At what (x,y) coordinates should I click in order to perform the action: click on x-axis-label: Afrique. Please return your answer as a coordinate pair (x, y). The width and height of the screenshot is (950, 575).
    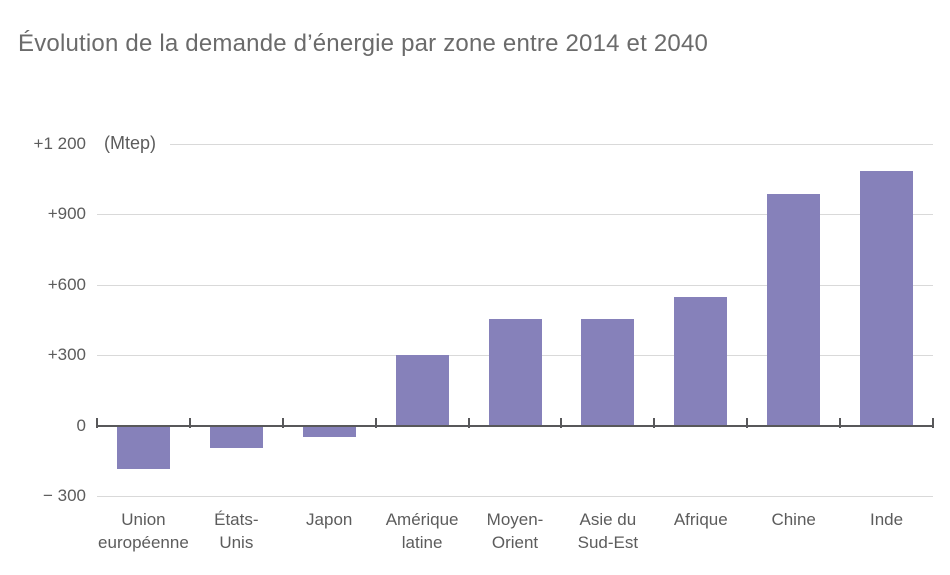
    Looking at the image, I should click on (701, 519).